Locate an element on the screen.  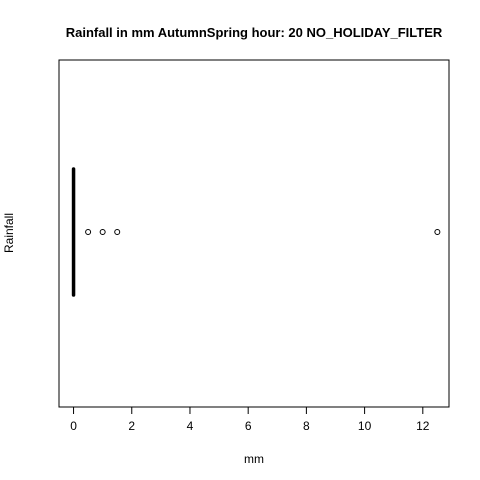
x-tick-label: 6 is located at coordinates (248, 426).